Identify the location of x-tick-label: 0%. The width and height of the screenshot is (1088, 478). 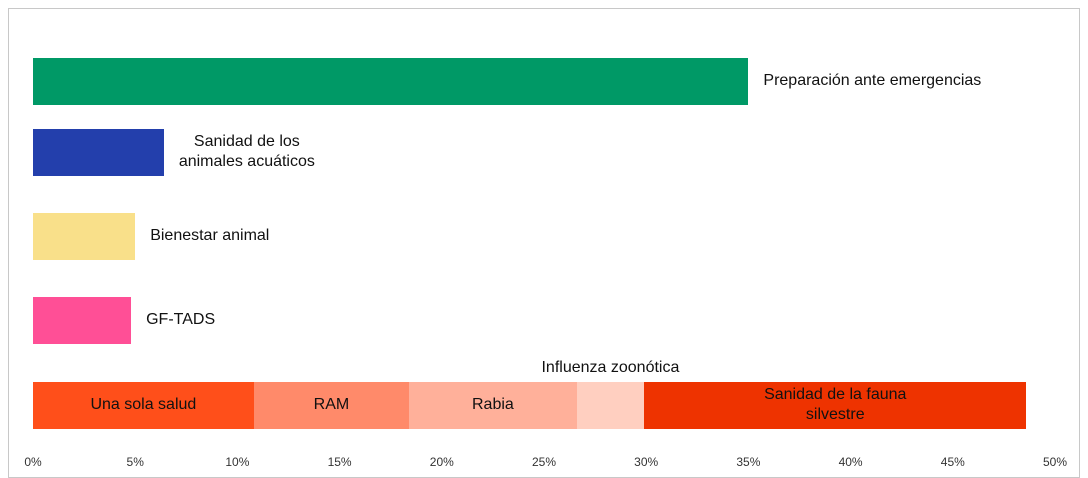
(33, 462).